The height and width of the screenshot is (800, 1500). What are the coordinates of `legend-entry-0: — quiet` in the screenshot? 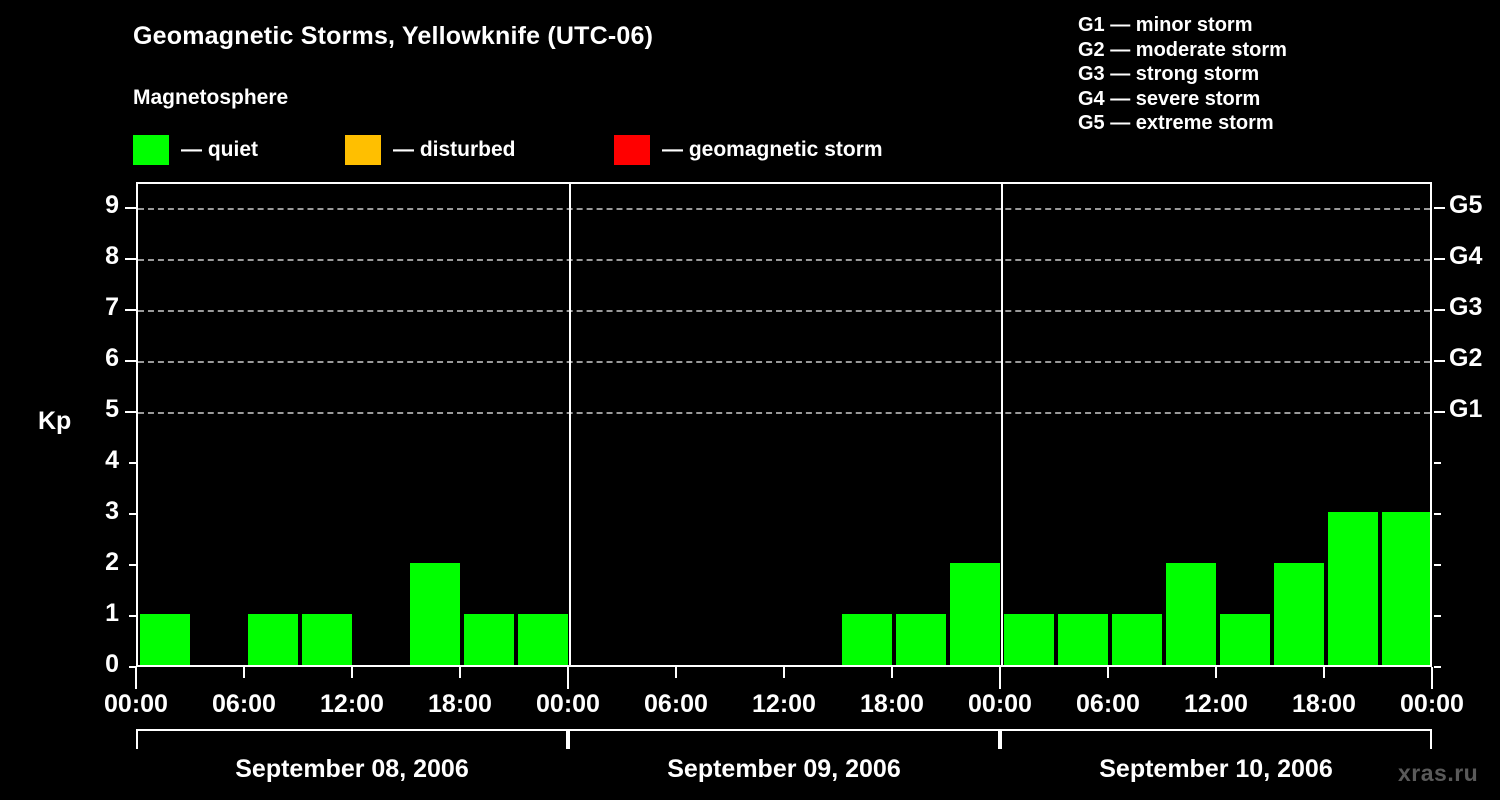 It's located at (195, 150).